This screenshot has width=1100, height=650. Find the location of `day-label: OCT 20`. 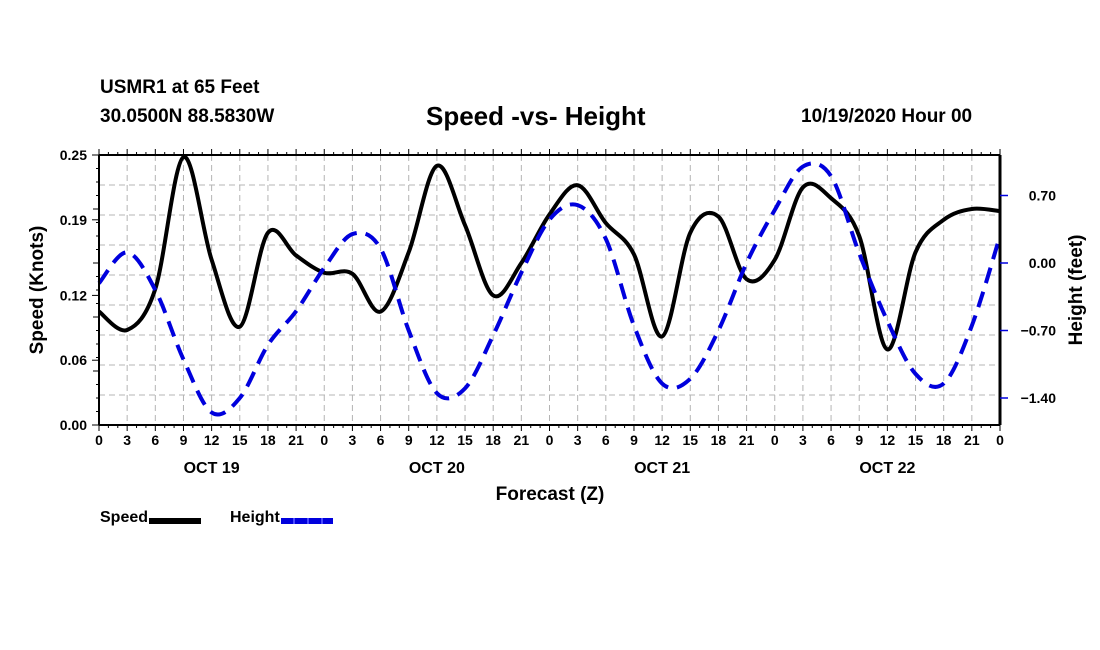

day-label: OCT 20 is located at coordinates (437, 468).